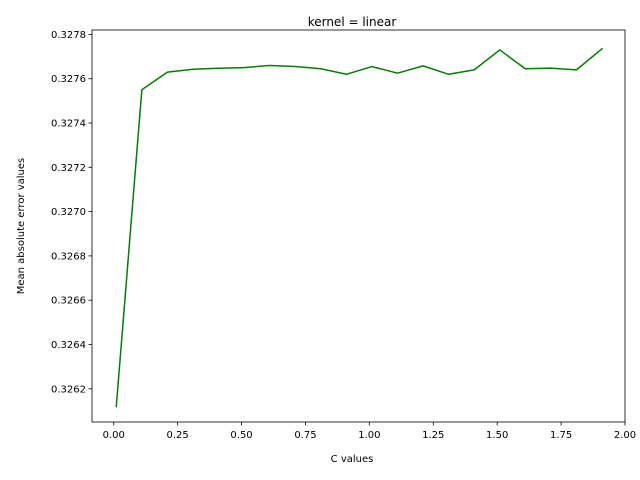 The height and width of the screenshot is (480, 640). I want to click on x-tick-label: 1.25, so click(433, 435).